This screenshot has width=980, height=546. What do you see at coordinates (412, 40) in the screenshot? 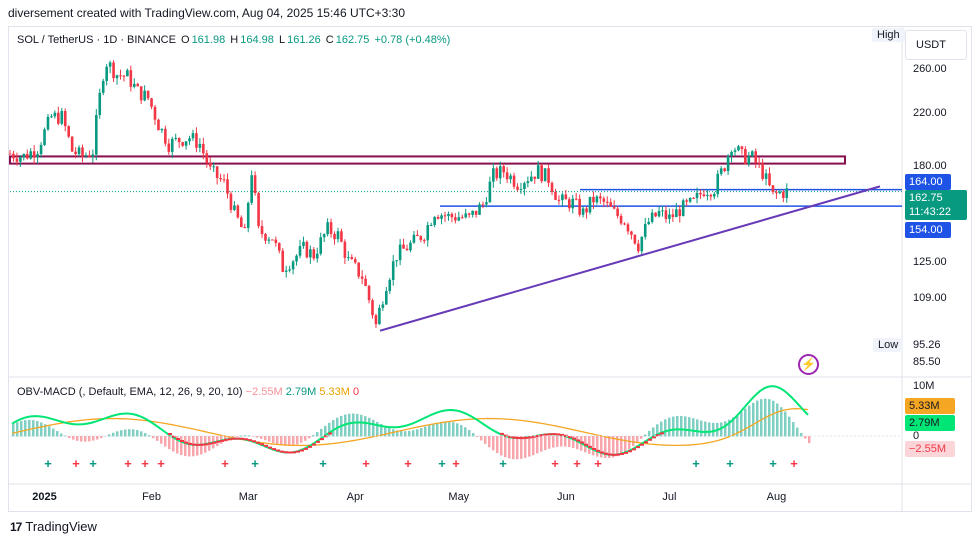
I see `change-value: +0.78 (+0.48%)` at bounding box center [412, 40].